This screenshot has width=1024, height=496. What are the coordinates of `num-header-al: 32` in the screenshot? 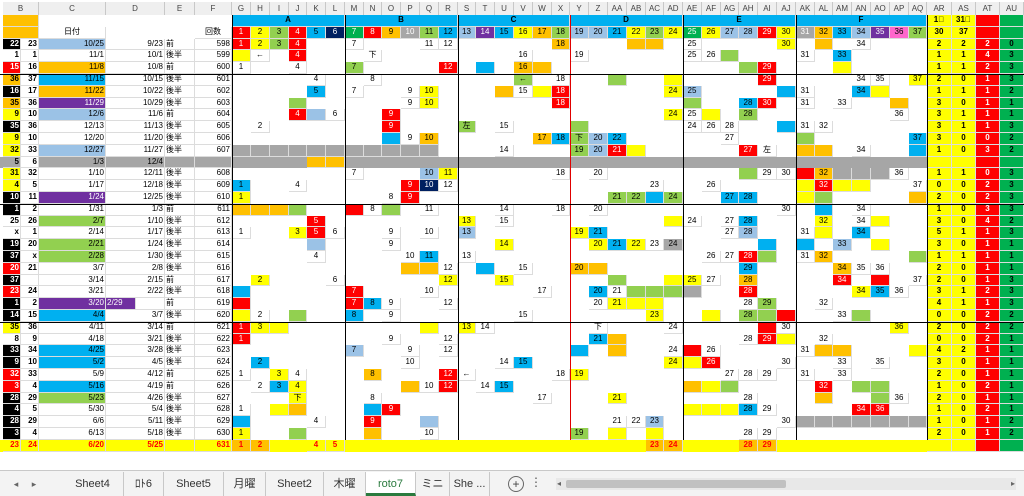 It's located at (824, 32).